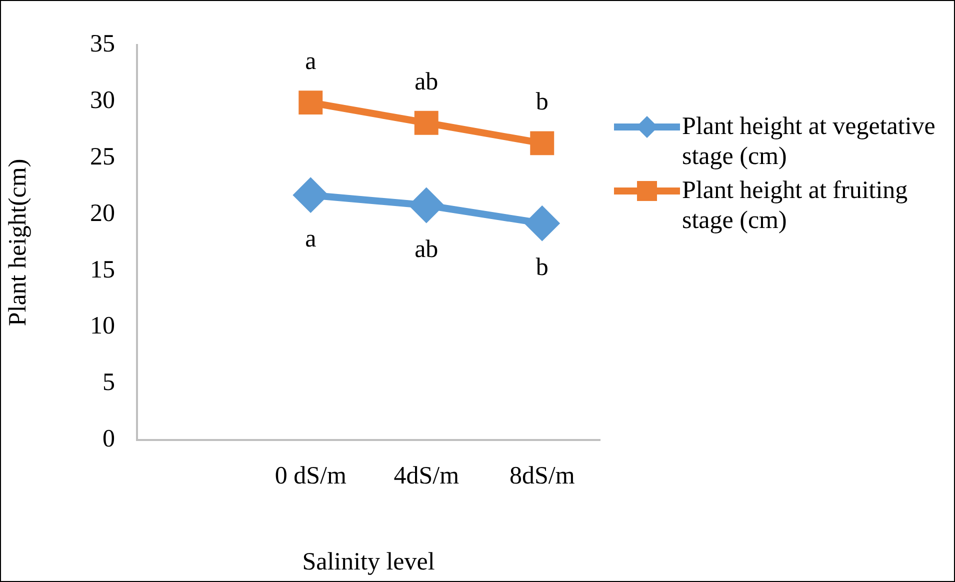 This screenshot has width=955, height=582. Describe the element at coordinates (102, 156) in the screenshot. I see `y-tick-label: 25` at that location.